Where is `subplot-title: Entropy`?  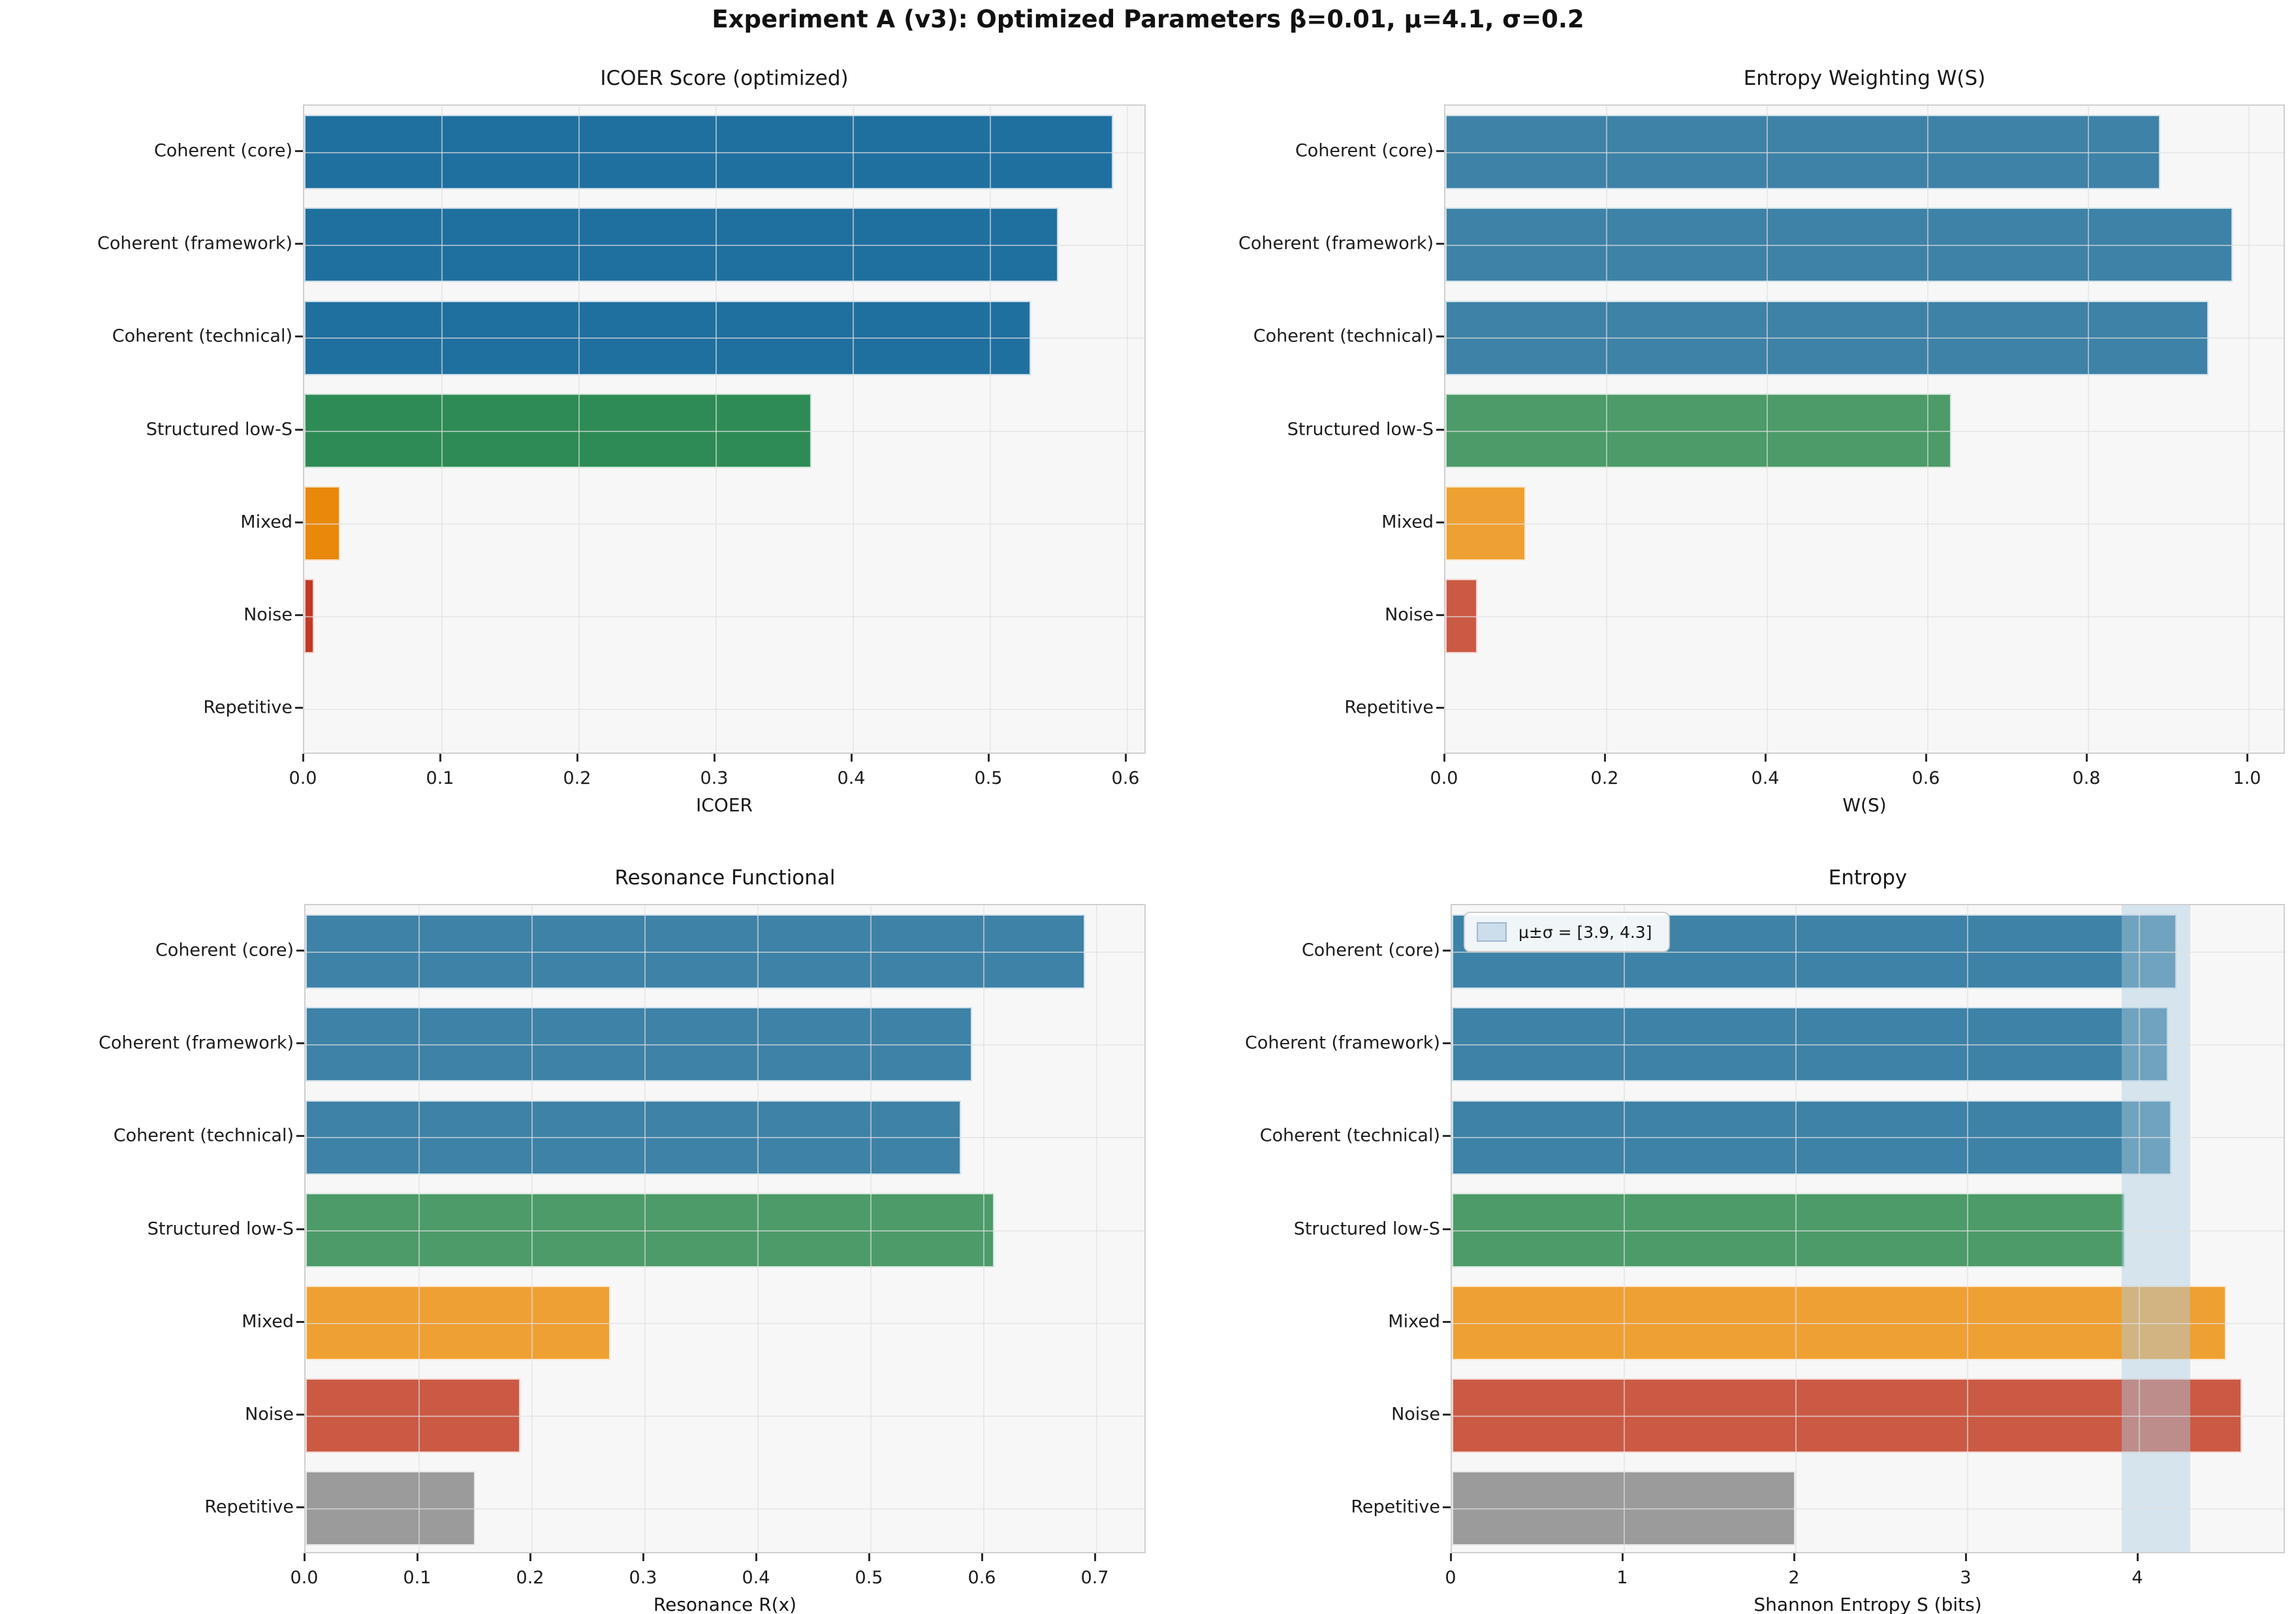 subplot-title: Entropy is located at coordinates (1868, 878).